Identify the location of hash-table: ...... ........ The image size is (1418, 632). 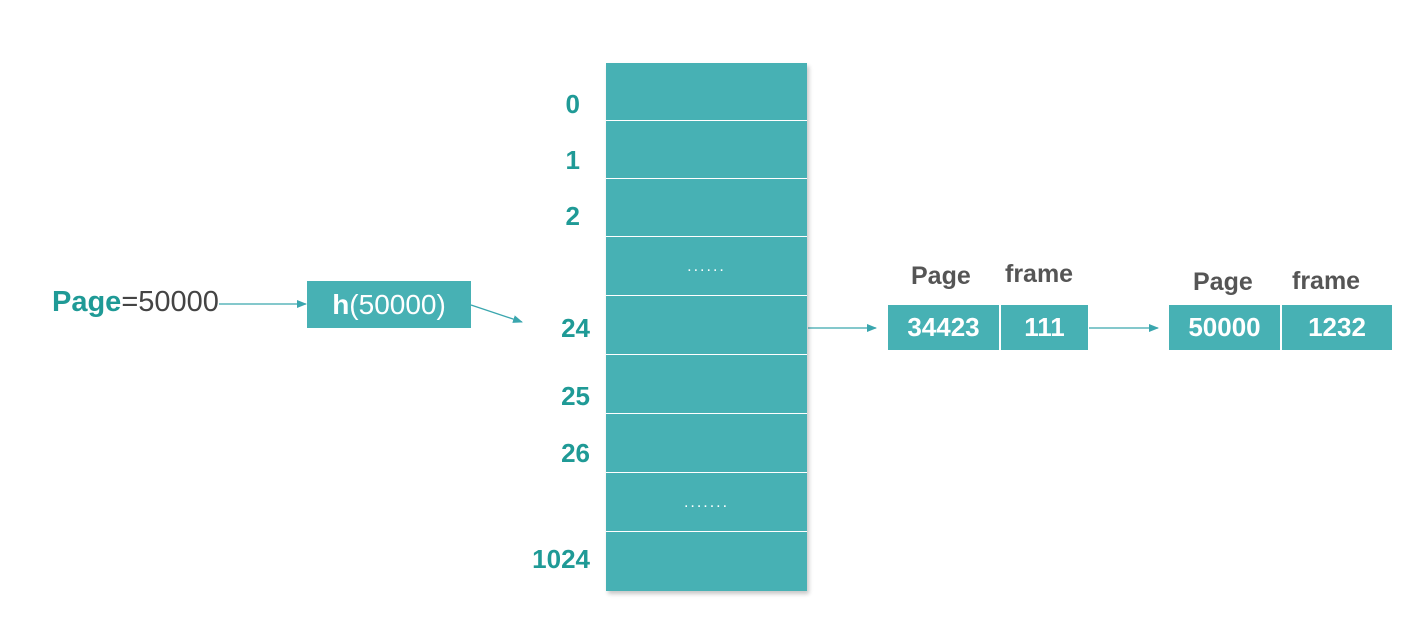
(706, 327).